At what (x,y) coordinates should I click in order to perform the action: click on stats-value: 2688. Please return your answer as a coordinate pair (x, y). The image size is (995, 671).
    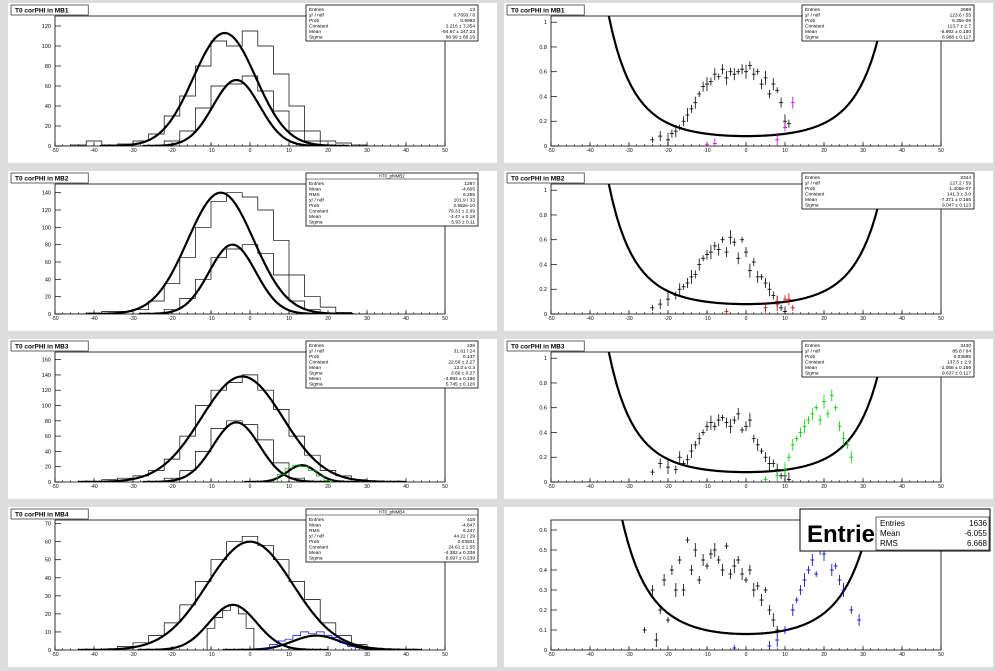
    Looking at the image, I should click on (965, 10).